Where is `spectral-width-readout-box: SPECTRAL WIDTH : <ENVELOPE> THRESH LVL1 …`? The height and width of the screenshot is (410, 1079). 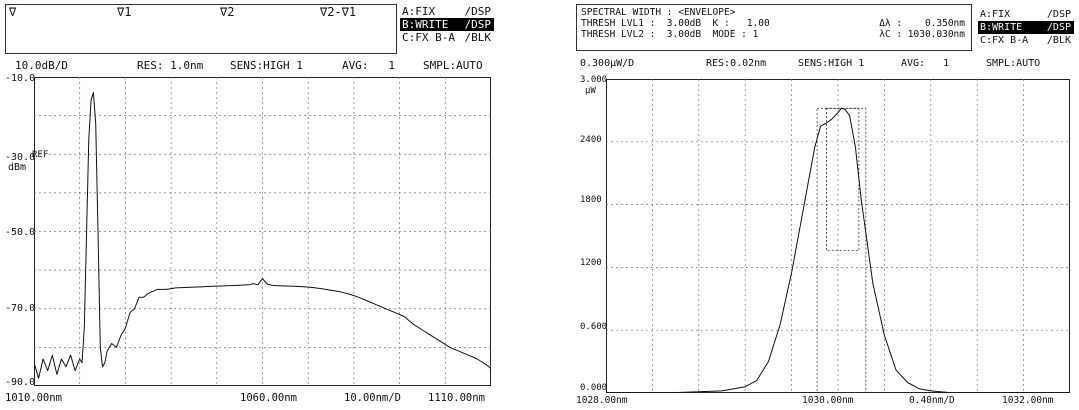 spectral-width-readout-box: SPECTRAL WIDTH : <ENVELOPE> THRESH LVL1 … is located at coordinates (774, 27).